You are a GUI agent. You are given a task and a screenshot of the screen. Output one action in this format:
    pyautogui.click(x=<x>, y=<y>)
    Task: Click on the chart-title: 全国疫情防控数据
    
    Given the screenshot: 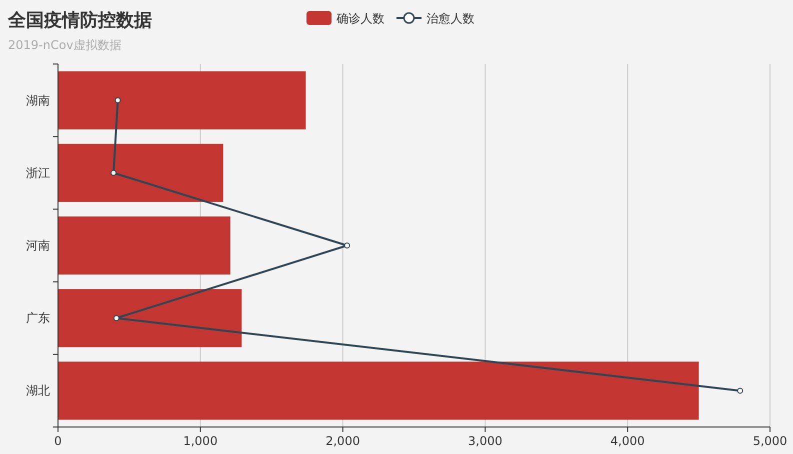 What is the action you would take?
    pyautogui.click(x=79, y=20)
    